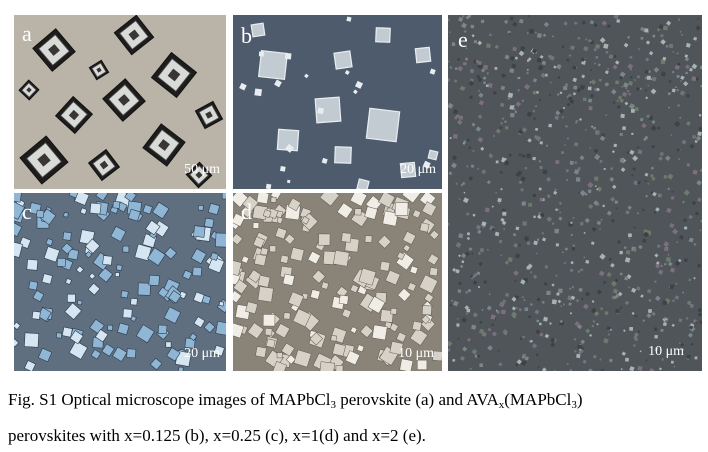  I want to click on micrograph-image-a, so click(120, 102).